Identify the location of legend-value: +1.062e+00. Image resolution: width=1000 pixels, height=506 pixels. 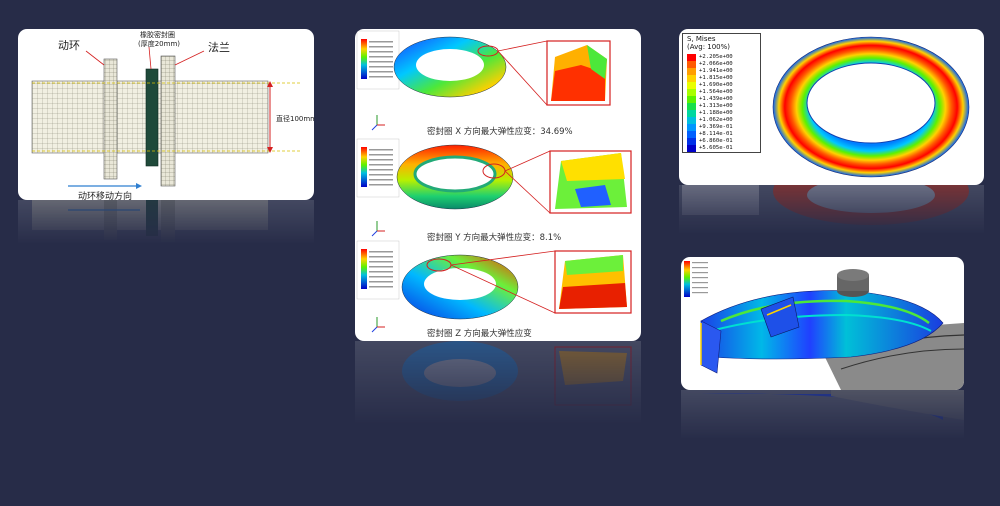
(716, 120).